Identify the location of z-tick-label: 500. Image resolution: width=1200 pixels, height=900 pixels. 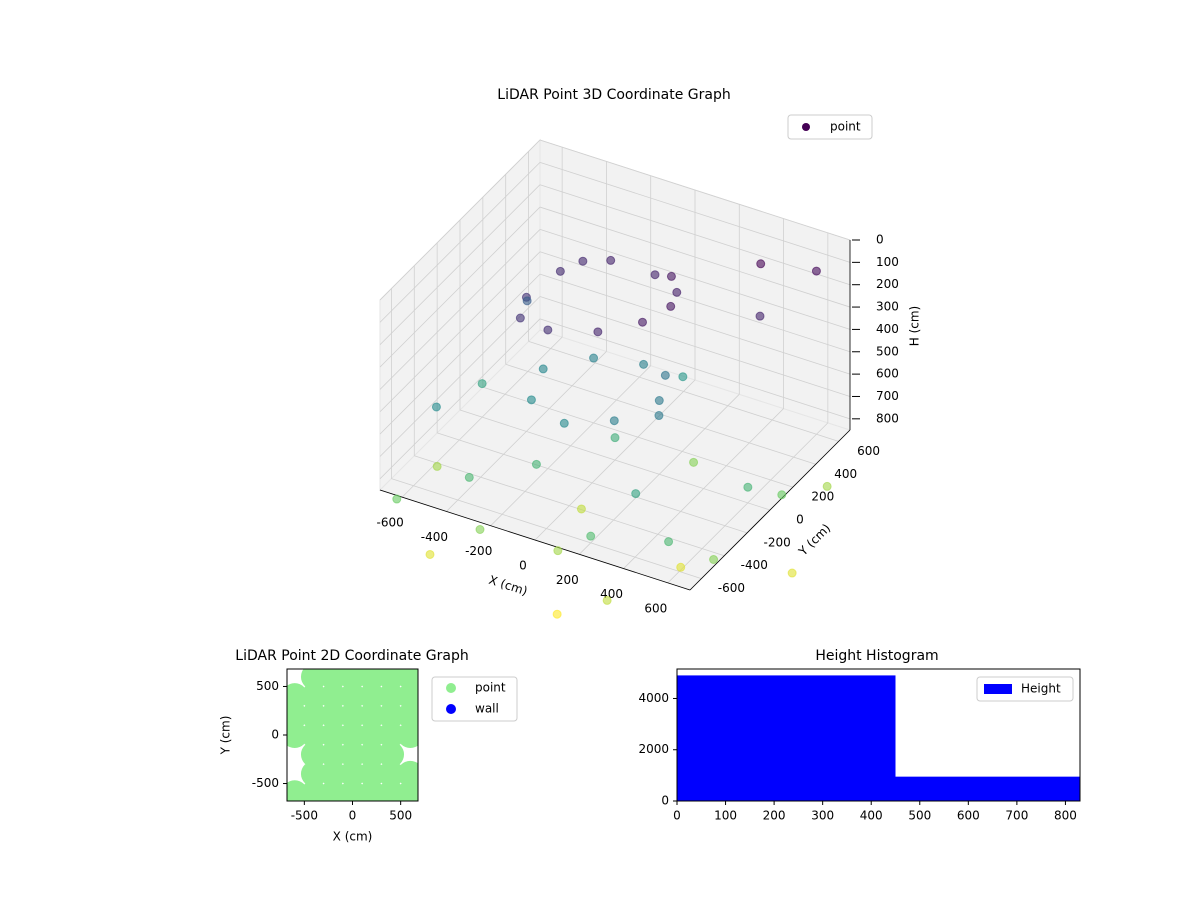
(887, 351).